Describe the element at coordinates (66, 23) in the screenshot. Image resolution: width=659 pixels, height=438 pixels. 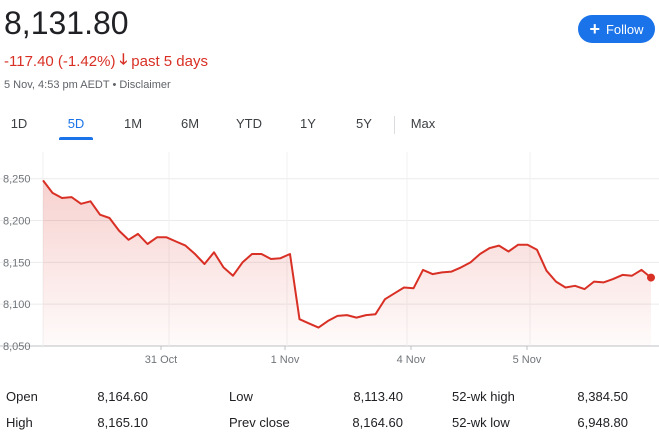
I see `current-price: 8,131.80` at that location.